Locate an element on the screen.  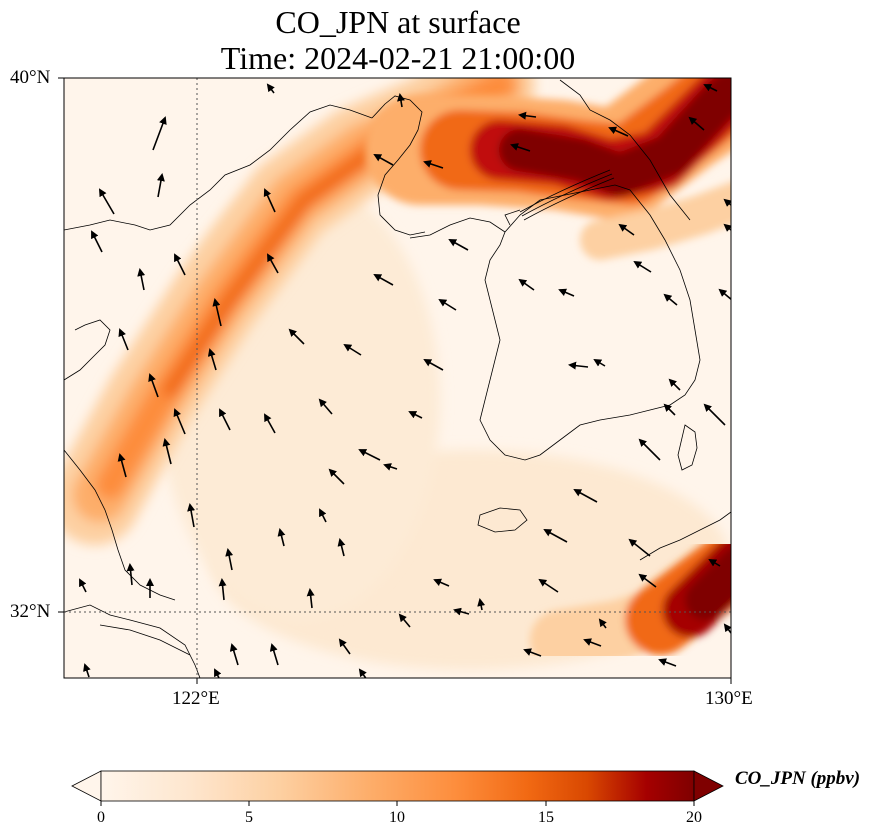
coastline-delta is located at coordinates (132, 641).